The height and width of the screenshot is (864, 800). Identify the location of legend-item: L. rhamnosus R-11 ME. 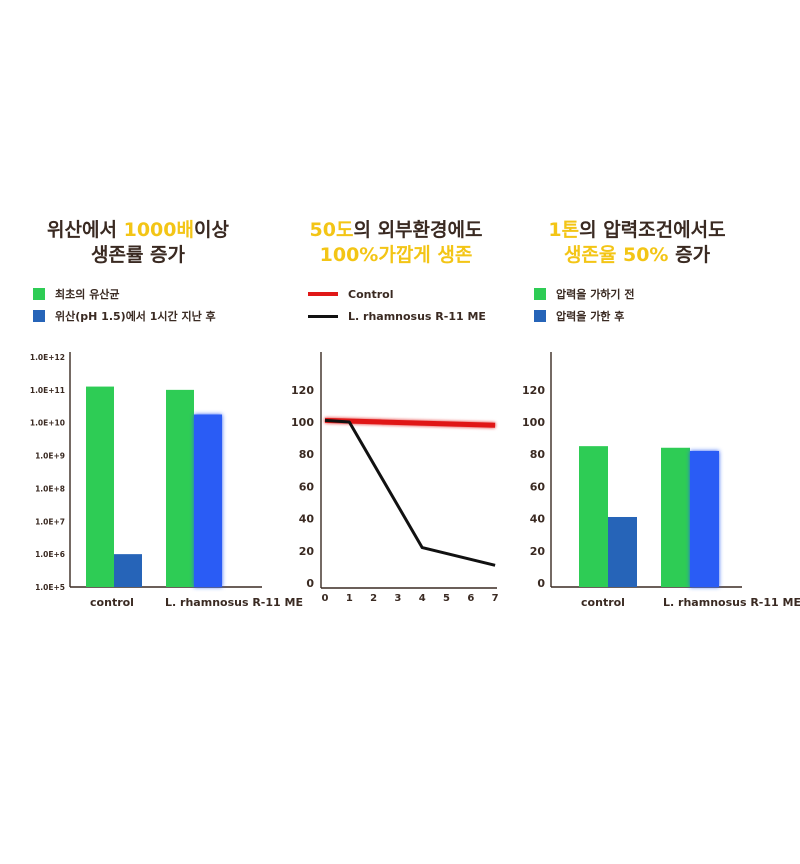
(397, 316).